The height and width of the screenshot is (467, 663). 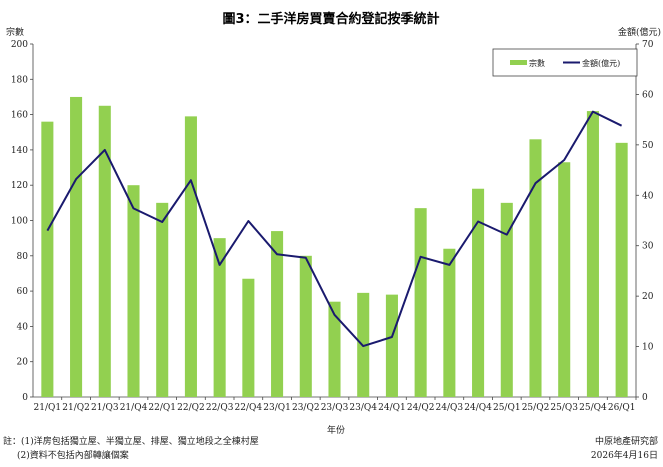 I want to click on y-right-tick-label: 30, so click(x=648, y=247).